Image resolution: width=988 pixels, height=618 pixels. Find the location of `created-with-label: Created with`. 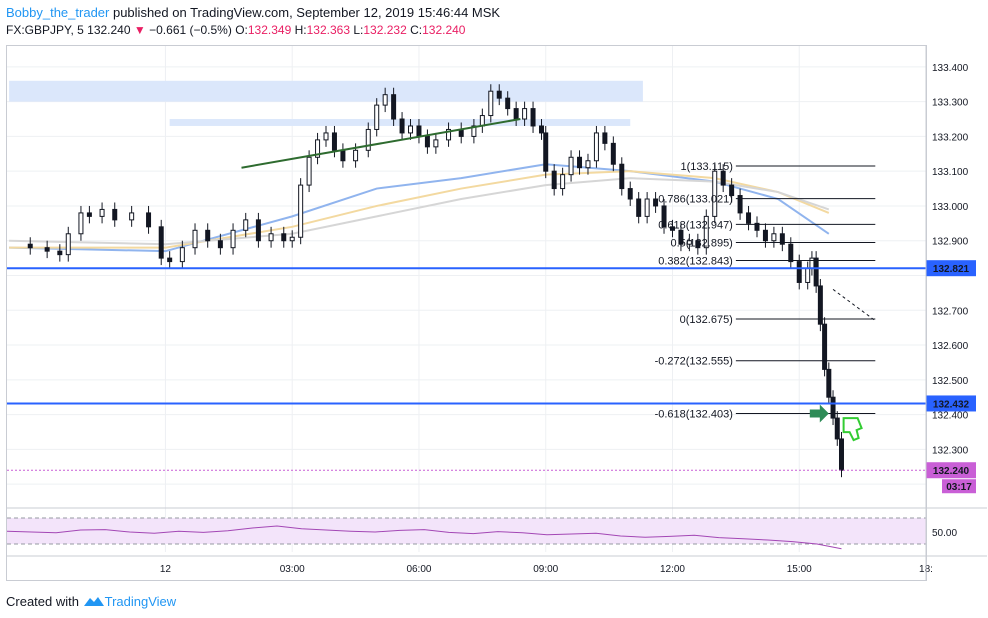

created-with-label: Created with is located at coordinates (42, 601).